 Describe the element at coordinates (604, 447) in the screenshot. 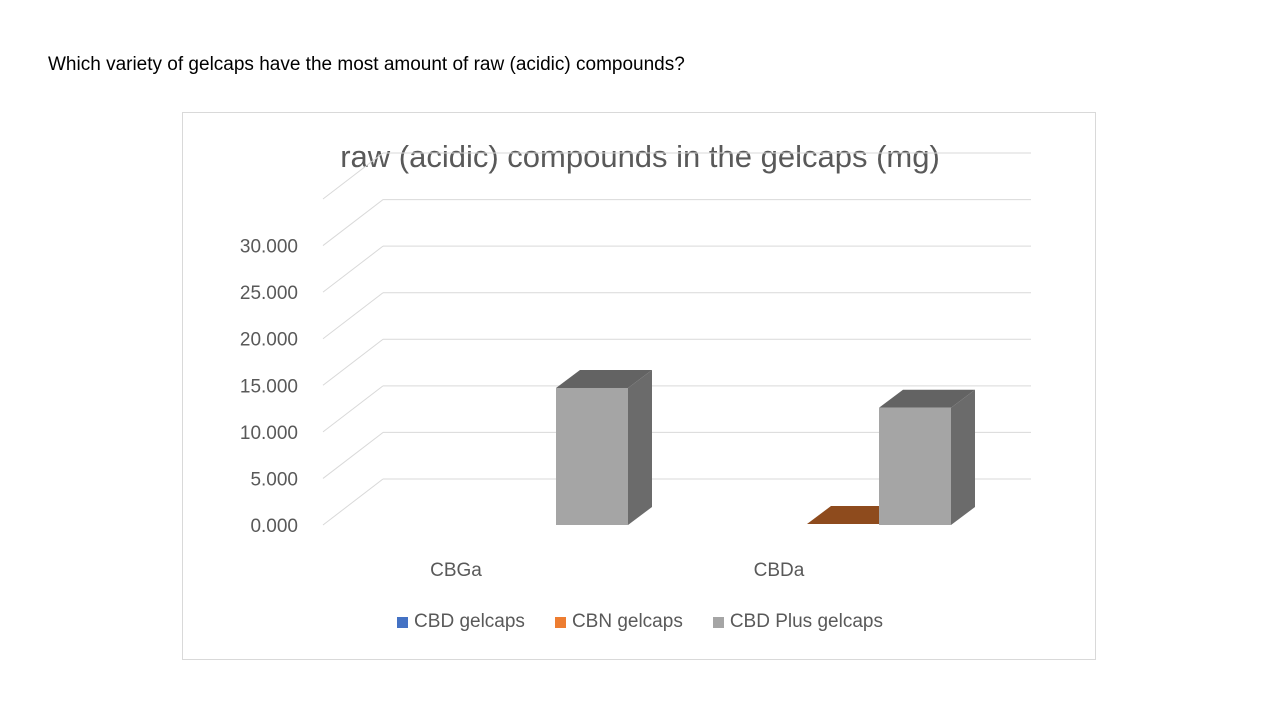

I see `bar-cbd-plus-gelcaps-cbga` at that location.